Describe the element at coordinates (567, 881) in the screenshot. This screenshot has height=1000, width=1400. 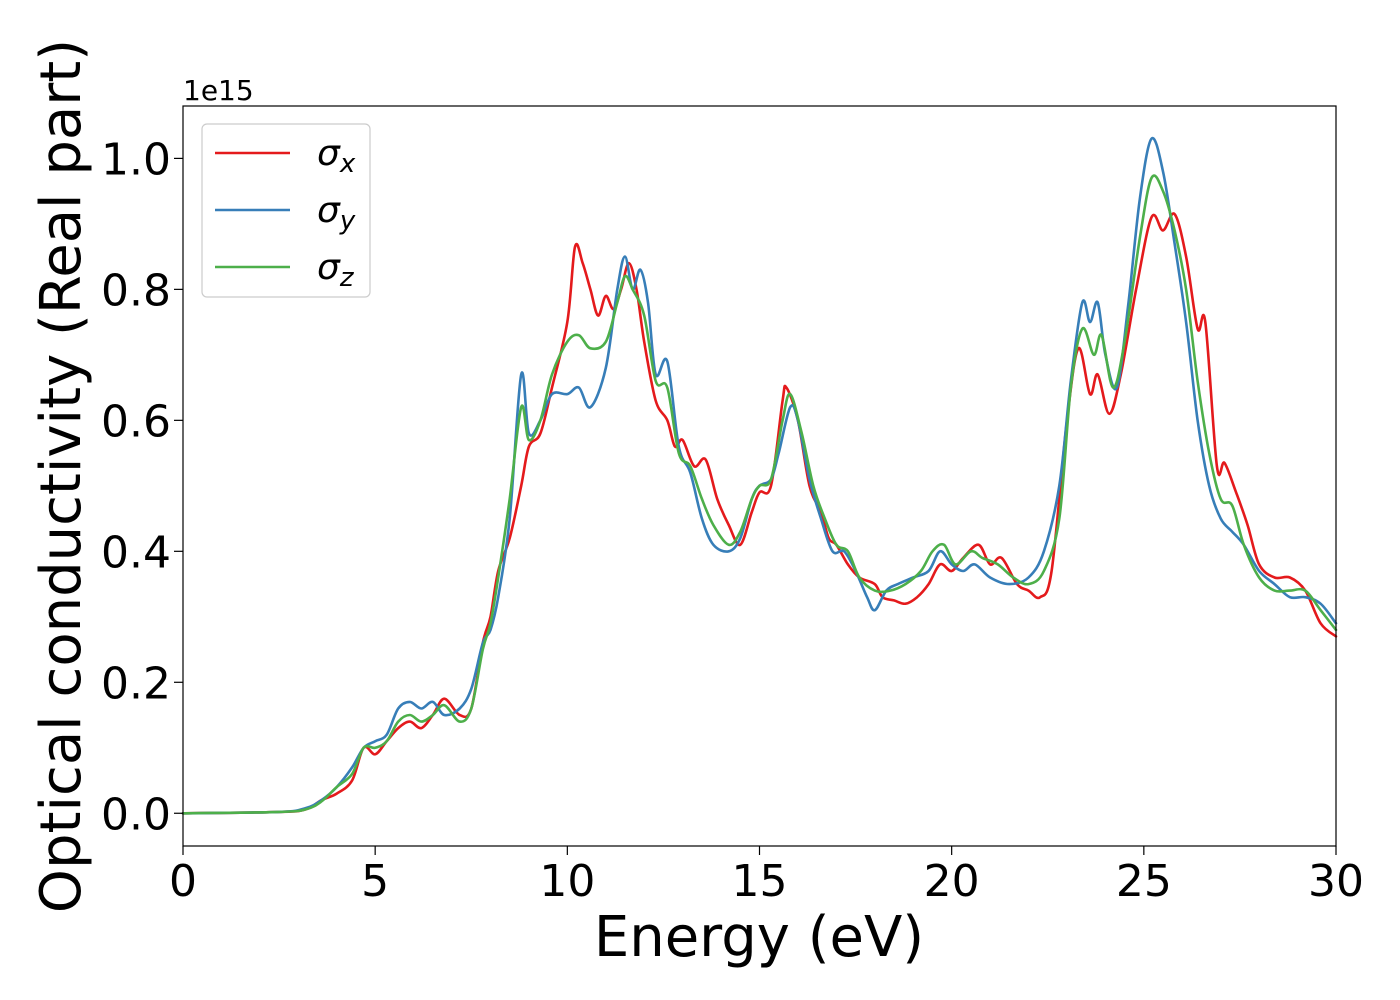
I see `x-tick-label: 10` at that location.